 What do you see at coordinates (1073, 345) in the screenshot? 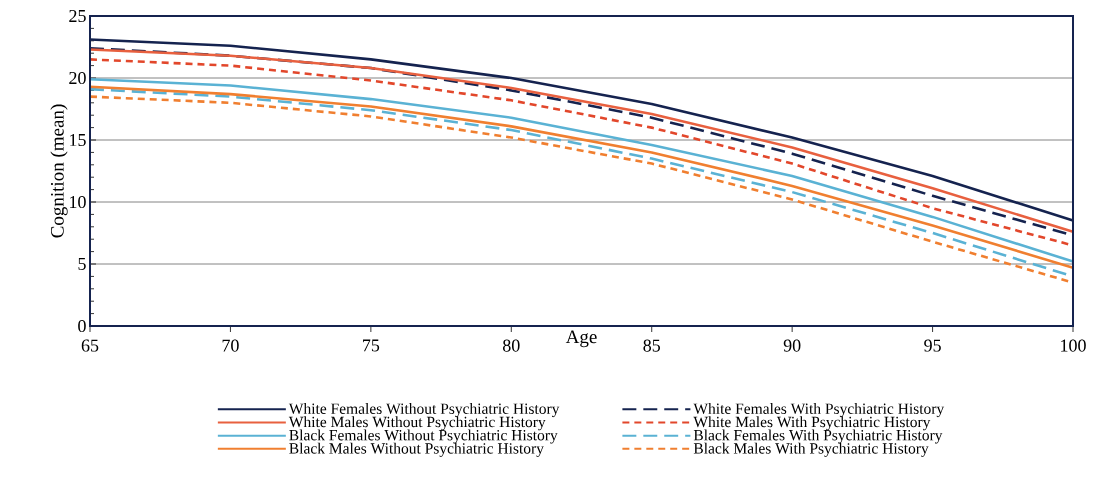
I see `x-tick-label: 100` at bounding box center [1073, 345].